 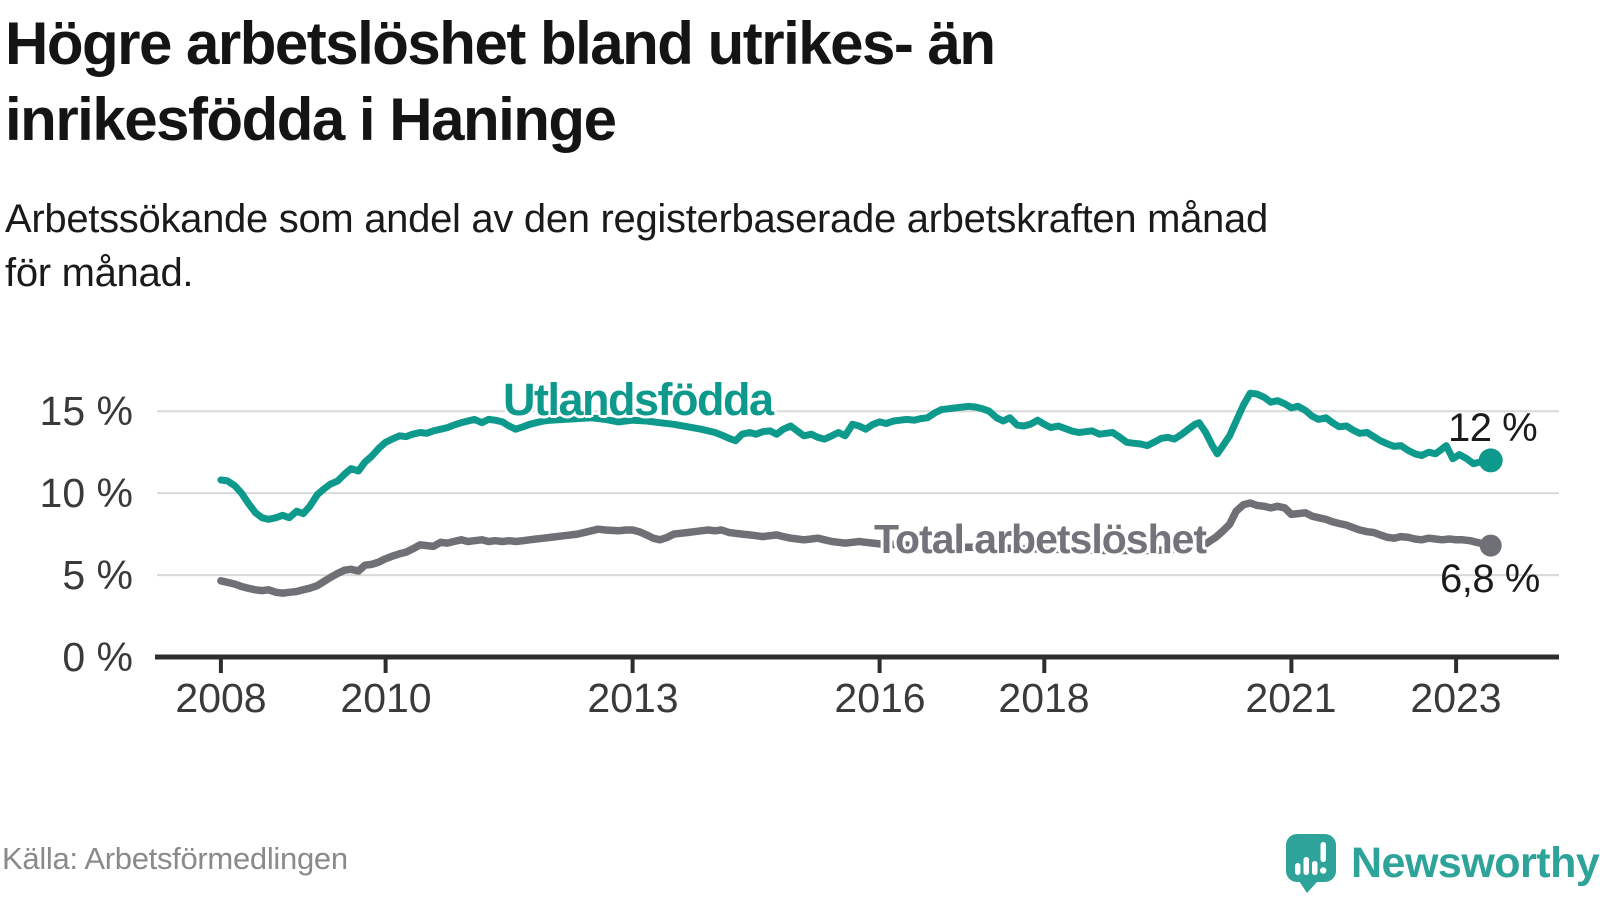 What do you see at coordinates (856, 456) in the screenshot?
I see `line-series-utlandsfodda` at bounding box center [856, 456].